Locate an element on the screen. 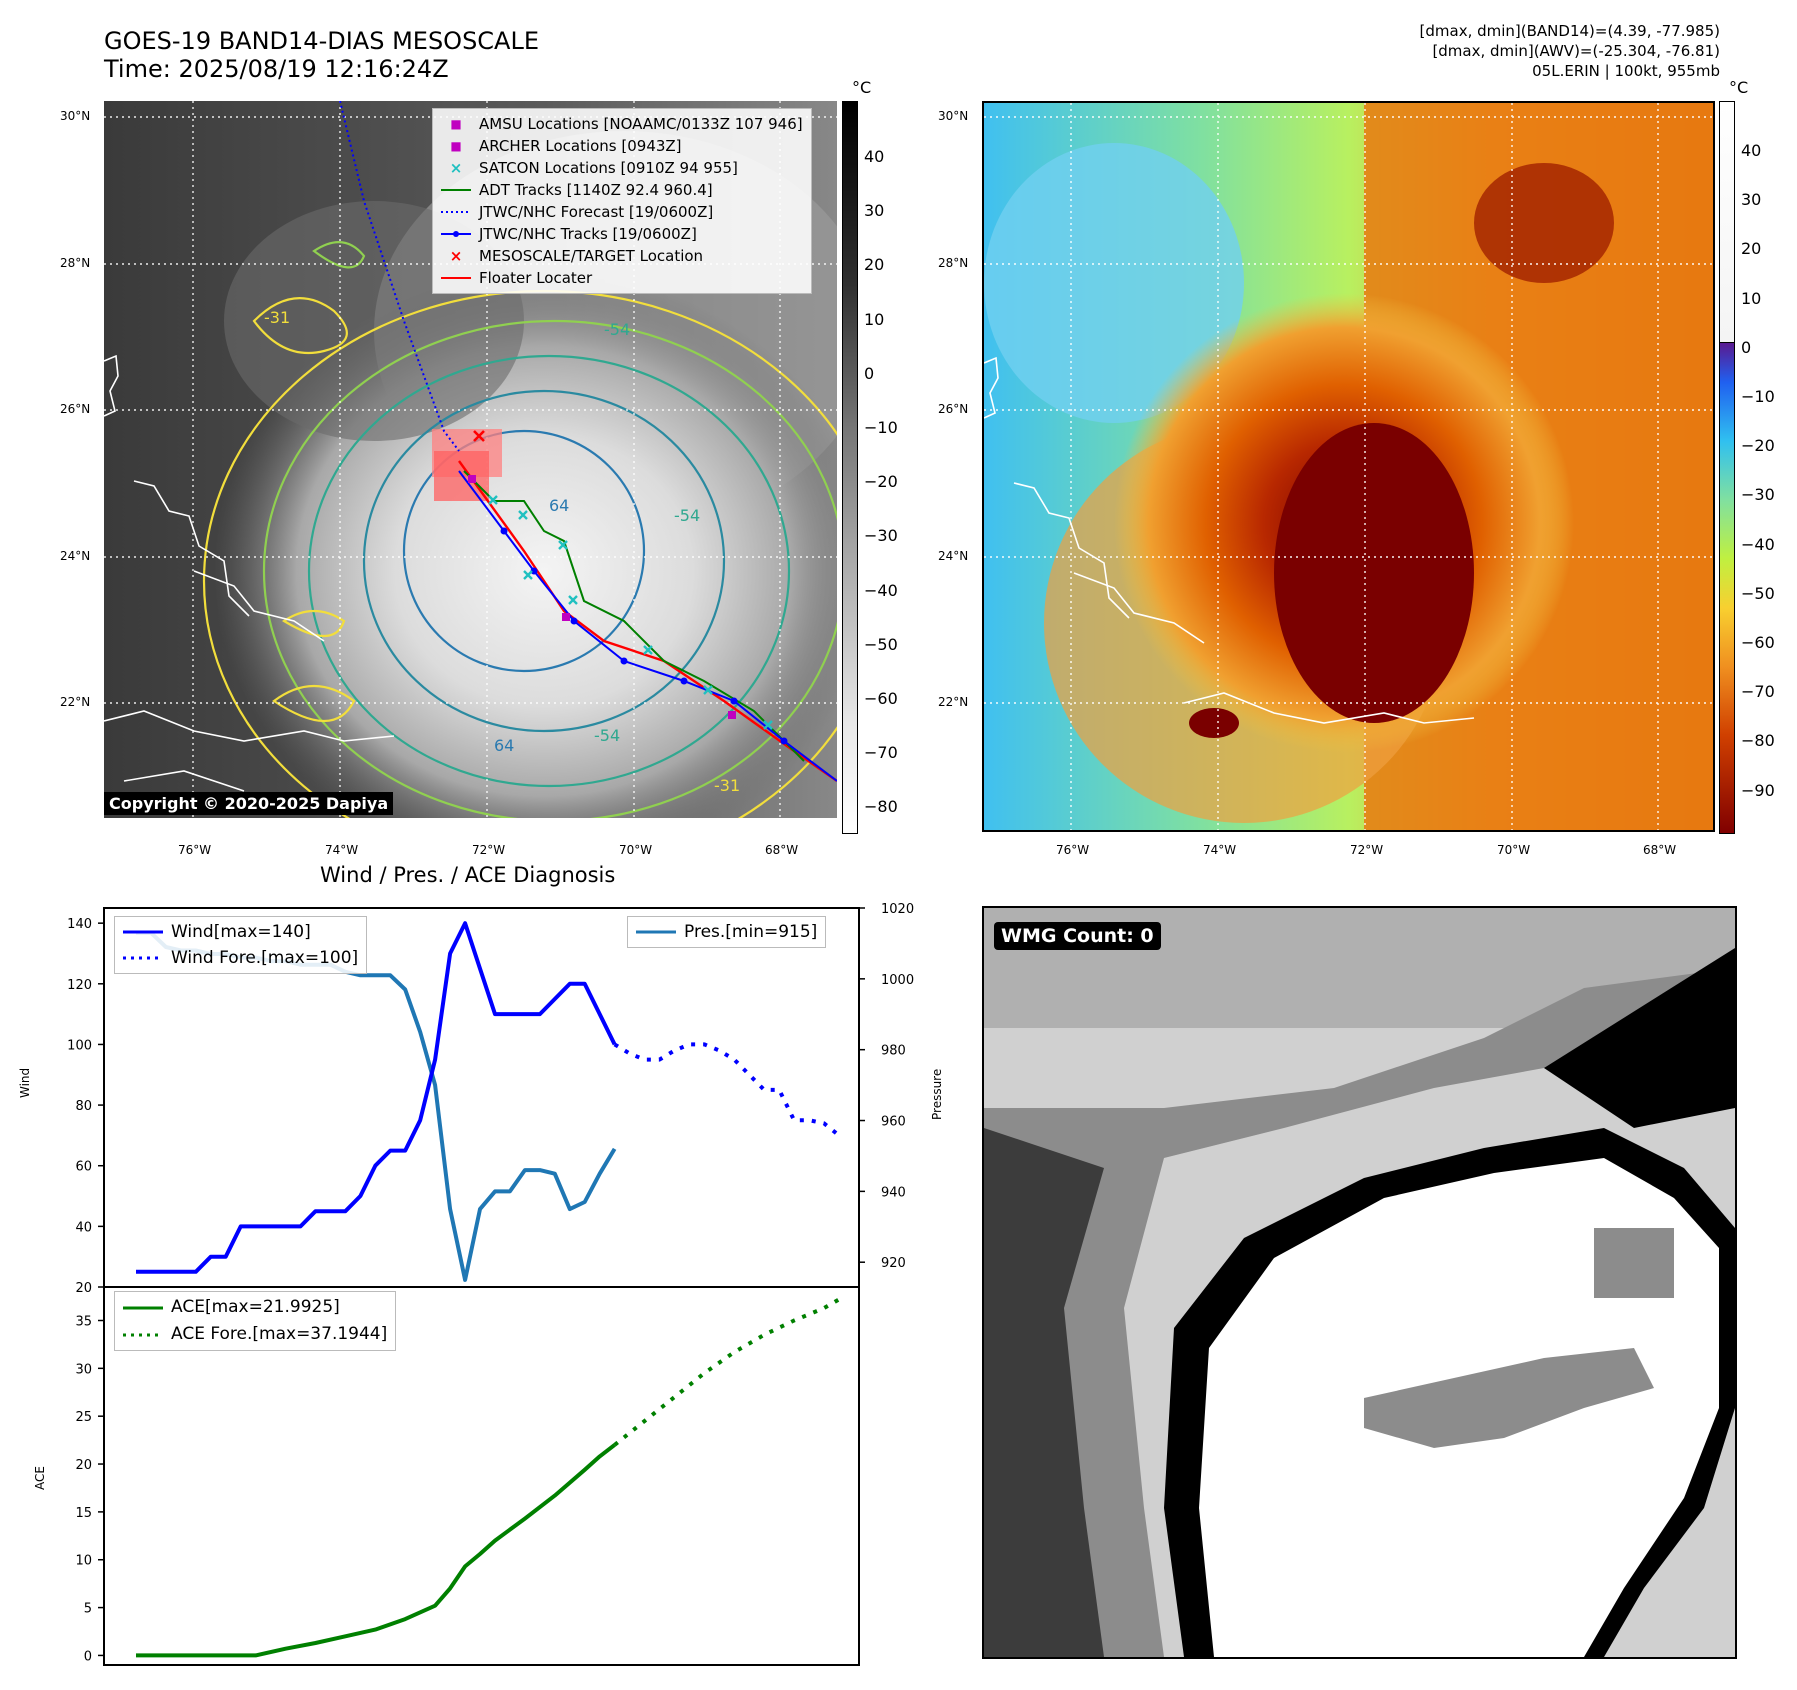 The image size is (1797, 1690). contour-inner is located at coordinates (549, 571).